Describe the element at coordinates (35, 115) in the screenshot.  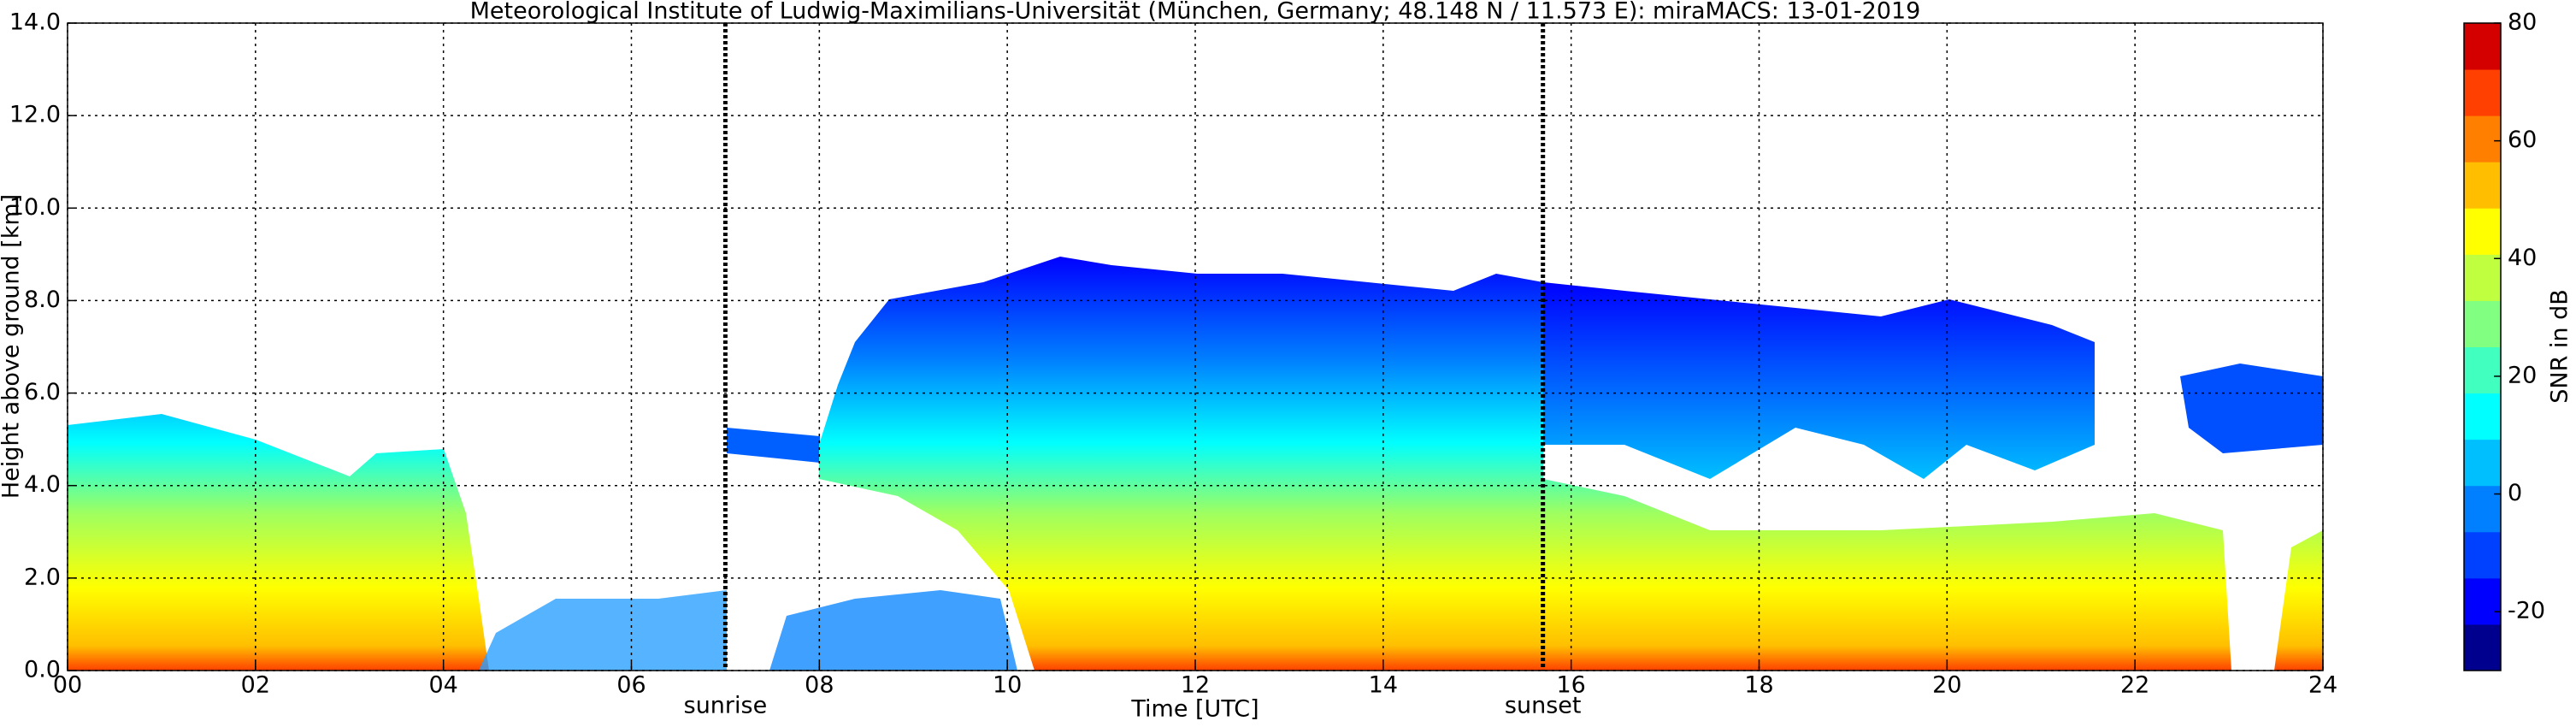
I see `y-tick-label: 12.0` at that location.